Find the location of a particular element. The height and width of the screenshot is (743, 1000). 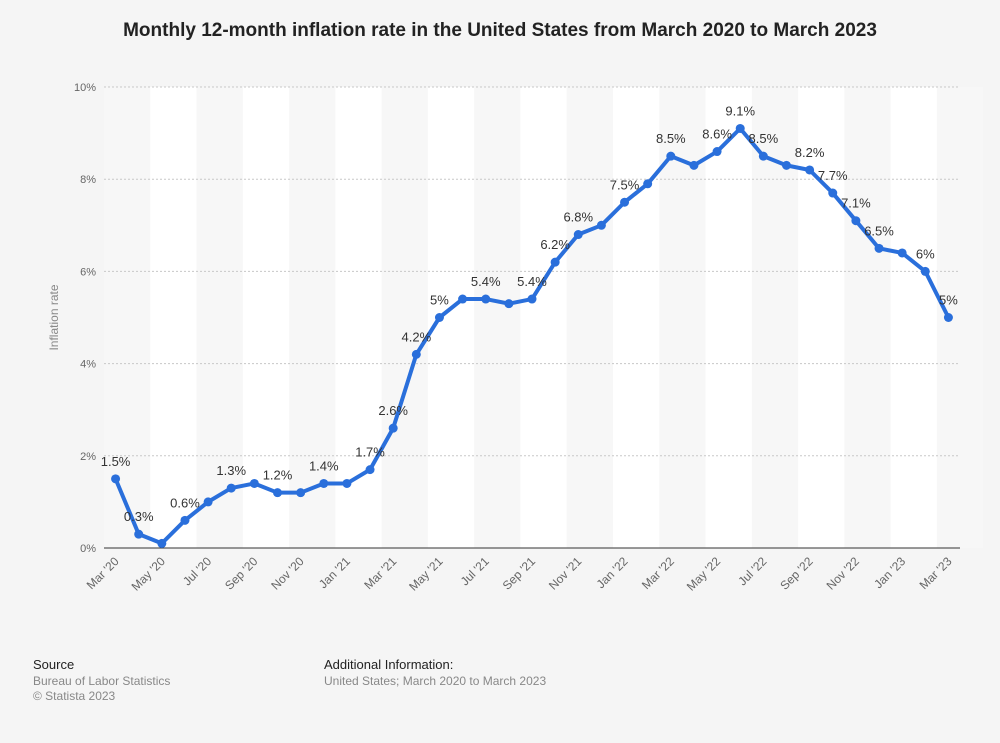

y-tick-label: 0% is located at coordinates (88, 549).